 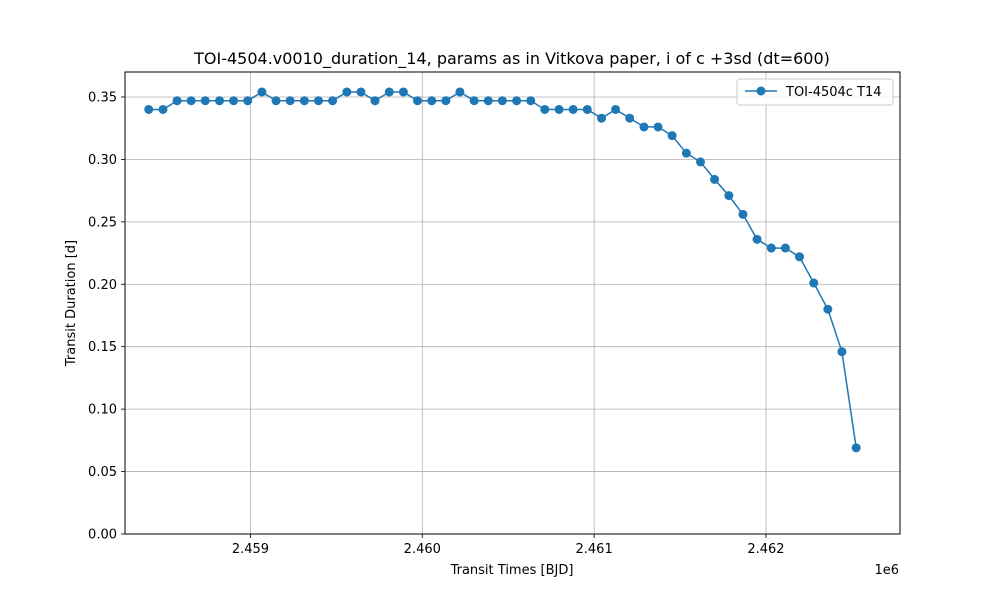 I want to click on x-offset-label: 1e6, so click(x=886, y=570).